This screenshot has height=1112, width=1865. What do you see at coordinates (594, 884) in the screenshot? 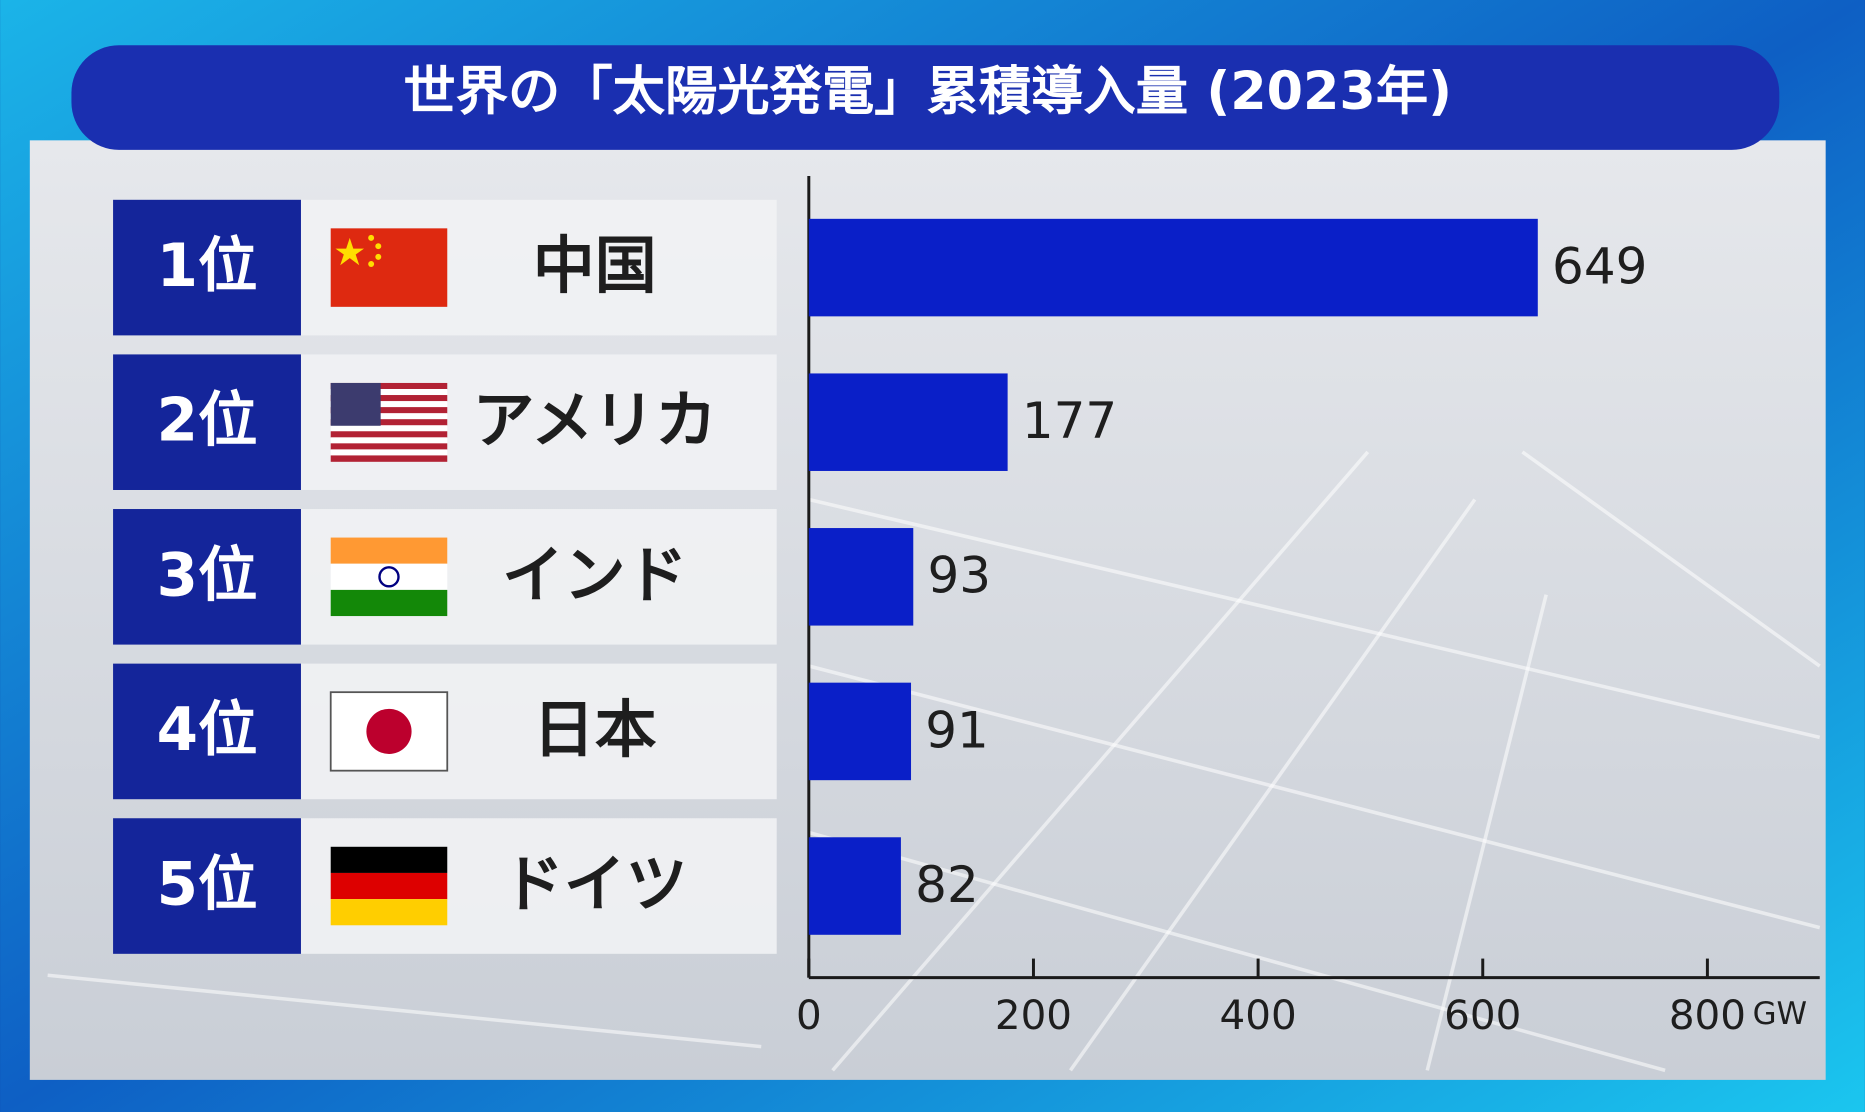
I see `category-label: ドイツ` at bounding box center [594, 884].